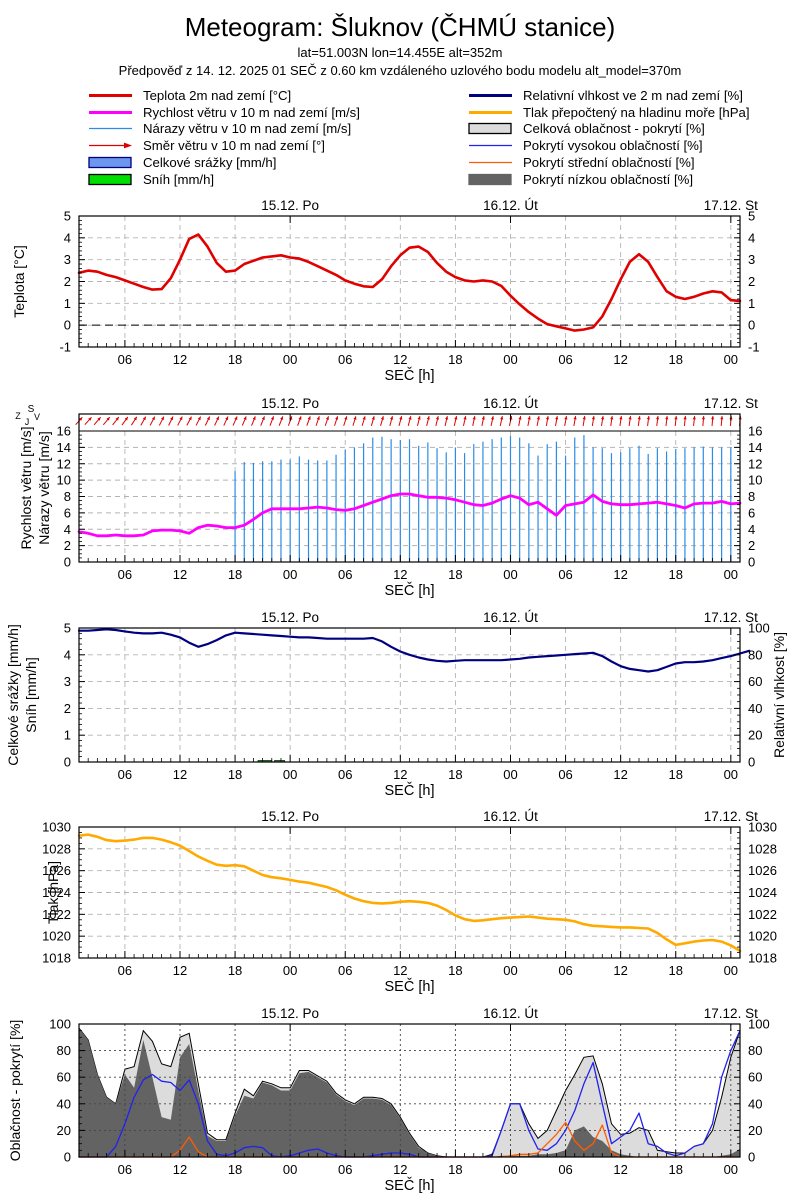 The image size is (800, 1200). I want to click on legend-item: Relativní vlhkost ve 2 m nad zemí [%], so click(609, 95).